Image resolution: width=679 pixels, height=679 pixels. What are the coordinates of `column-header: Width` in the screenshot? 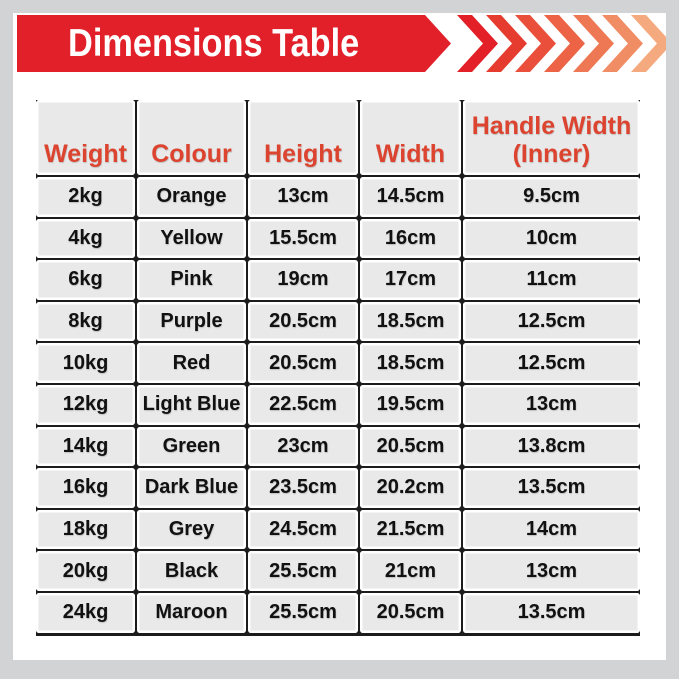 It's located at (410, 137).